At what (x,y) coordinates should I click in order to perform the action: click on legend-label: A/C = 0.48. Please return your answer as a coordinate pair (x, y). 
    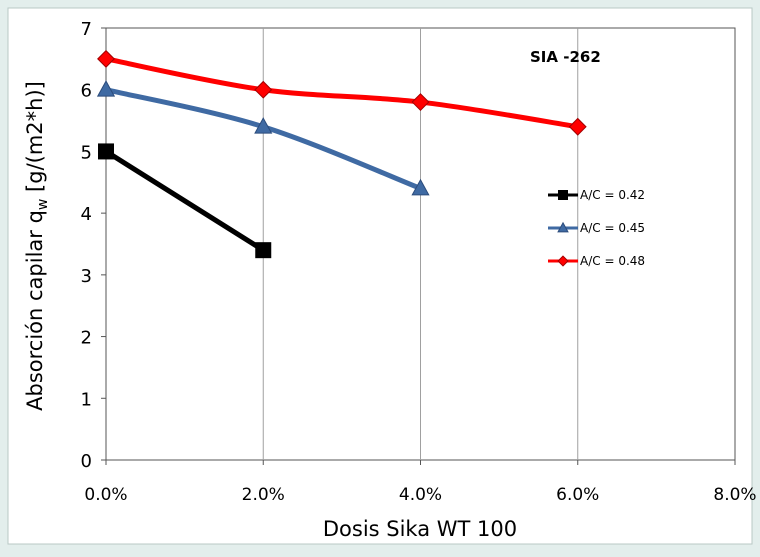
    Looking at the image, I should click on (612, 261).